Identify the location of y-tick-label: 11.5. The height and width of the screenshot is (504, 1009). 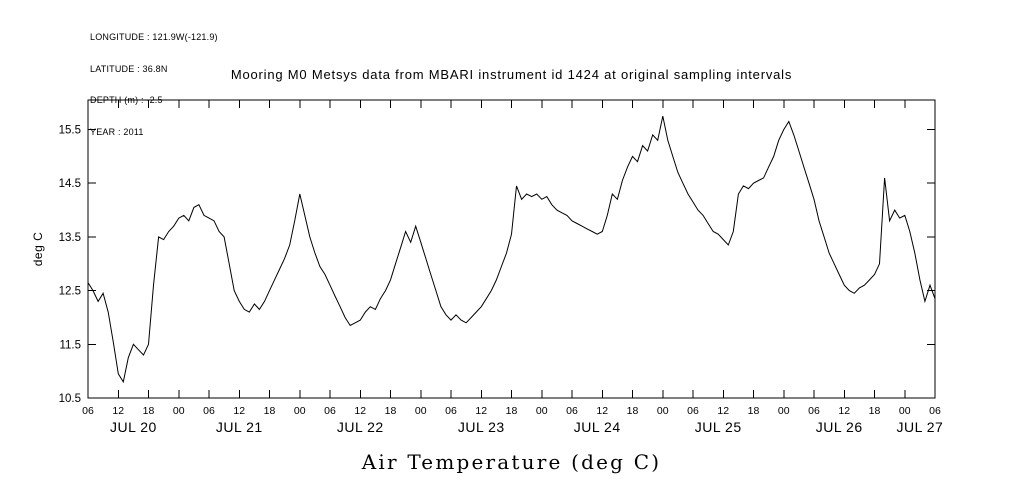
(70, 345).